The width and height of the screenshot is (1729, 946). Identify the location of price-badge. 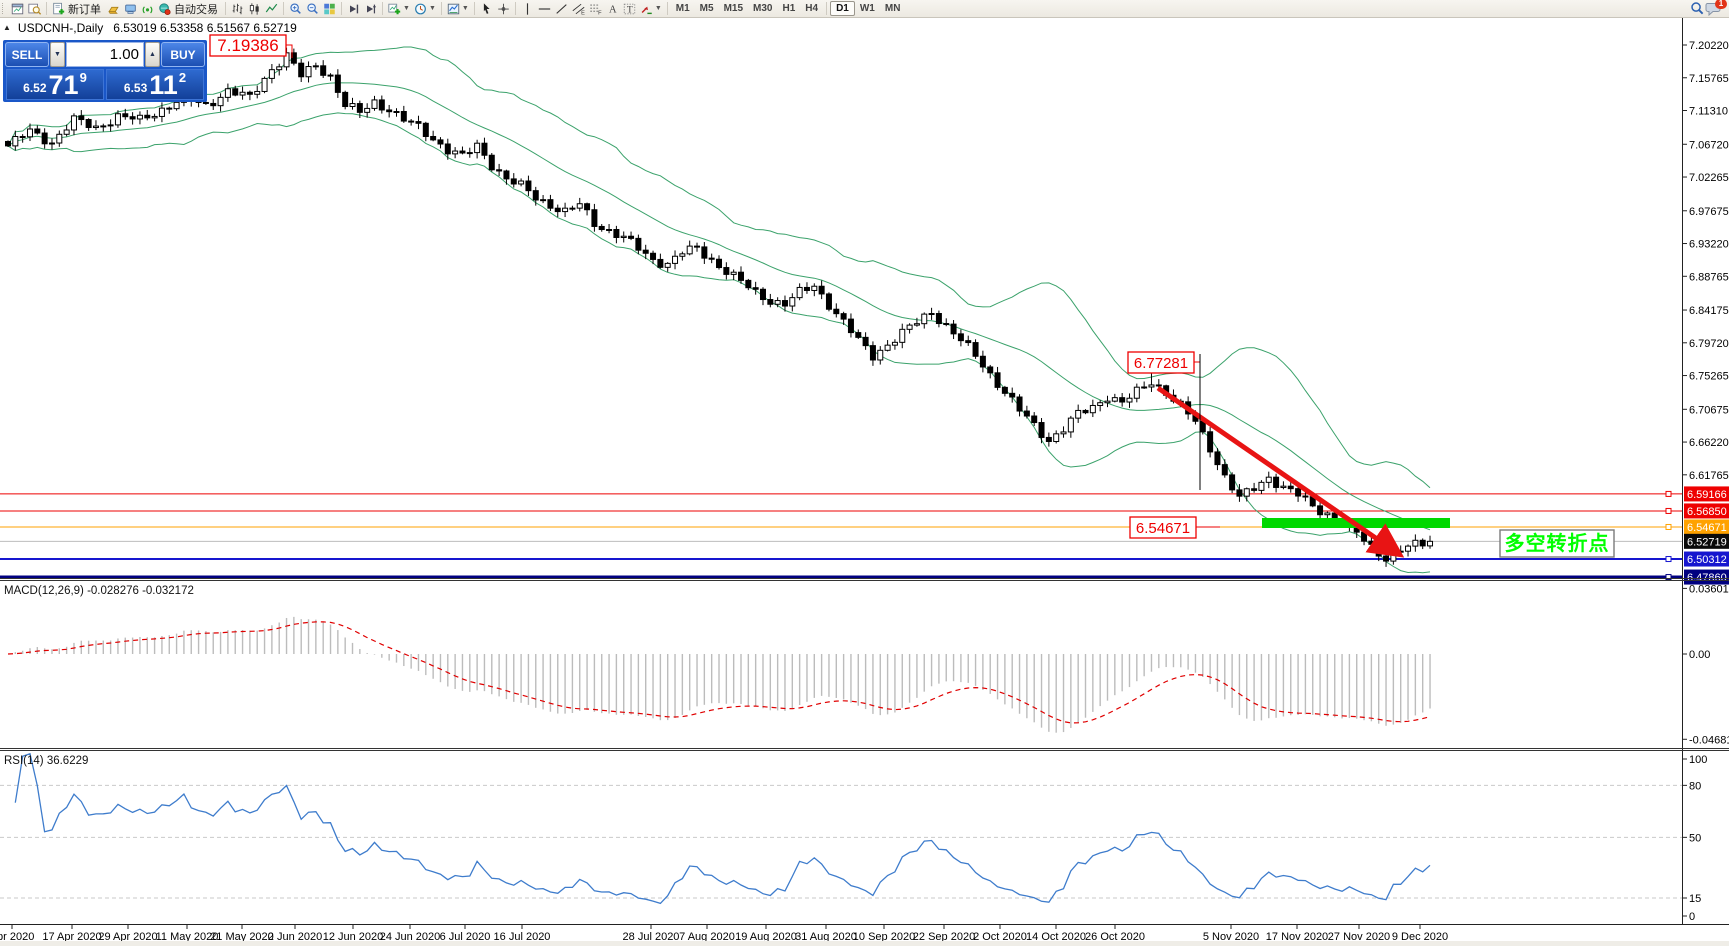
(1706, 527).